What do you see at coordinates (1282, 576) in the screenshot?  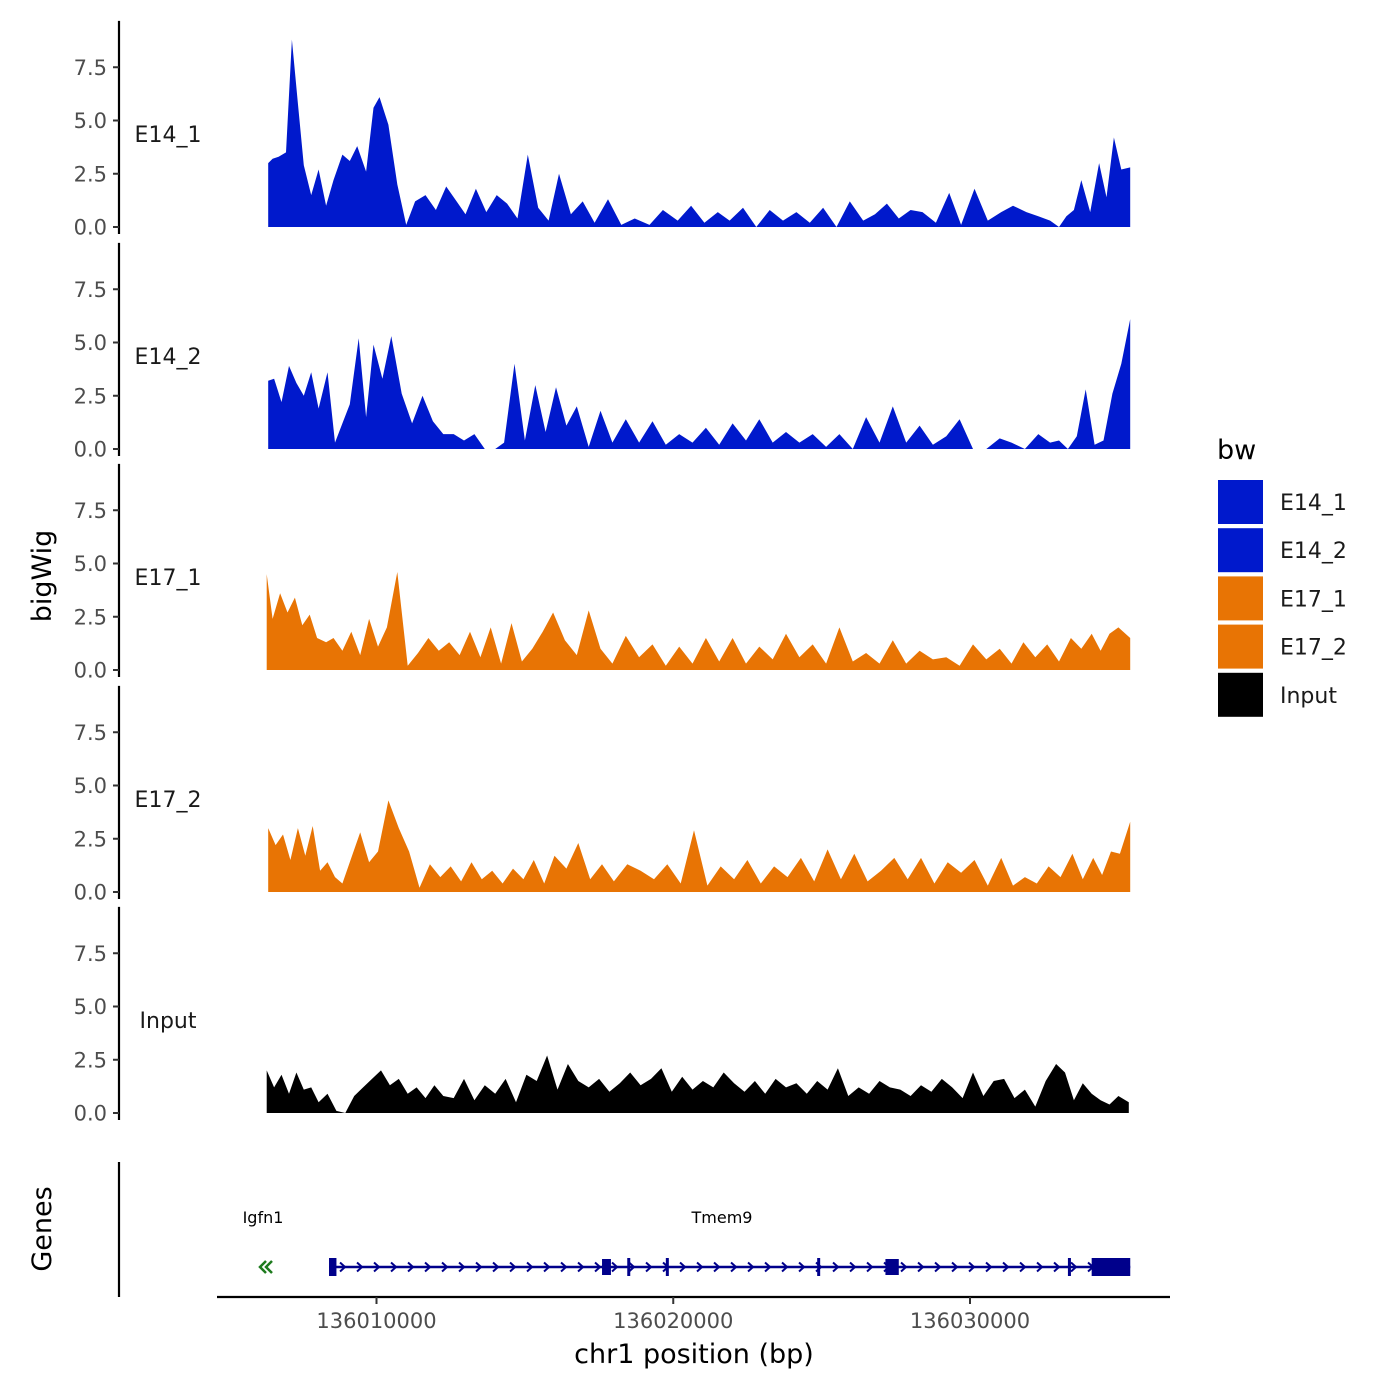 I see `legend: bw E14_1 E14_2 E17_1 E17_2 Input` at bounding box center [1282, 576].